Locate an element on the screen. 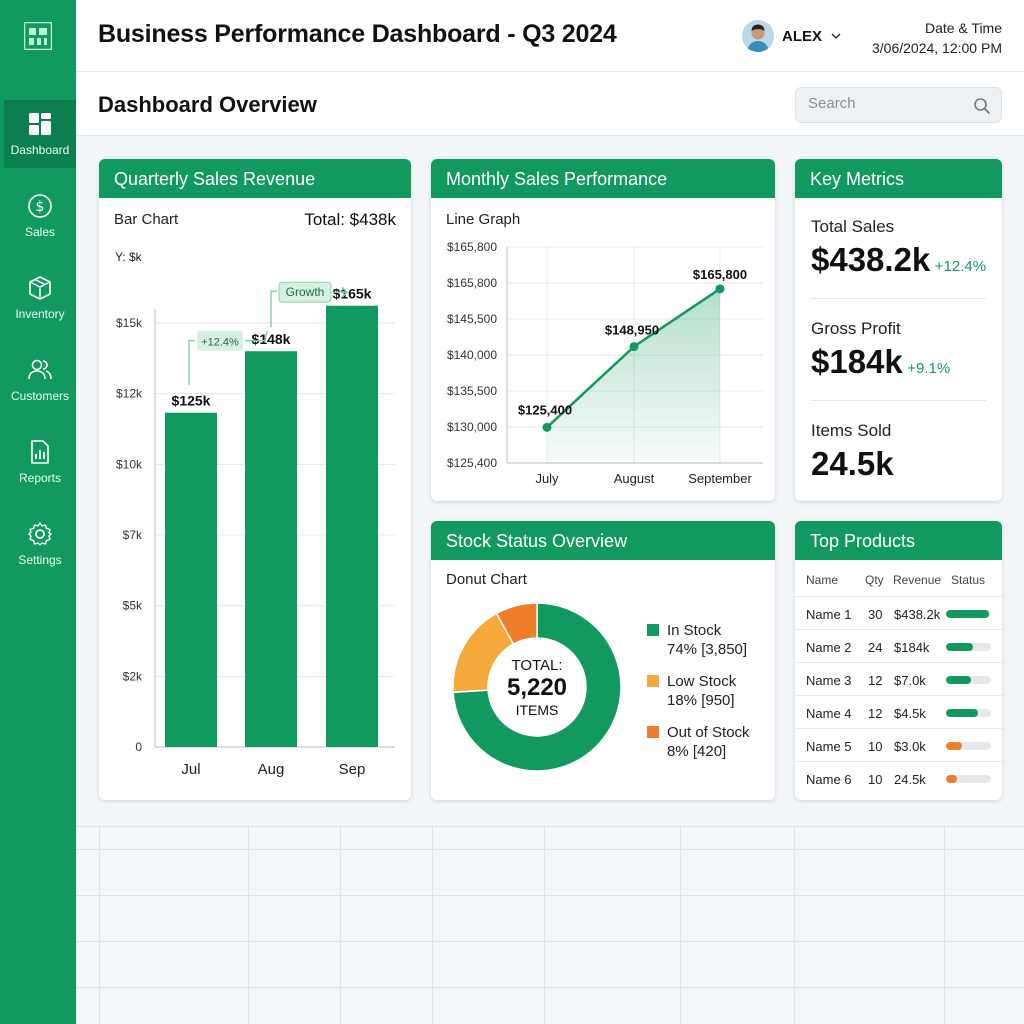 The width and height of the screenshot is (1024, 1024). sidebar-item-inventory: Inventory is located at coordinates (40, 298).